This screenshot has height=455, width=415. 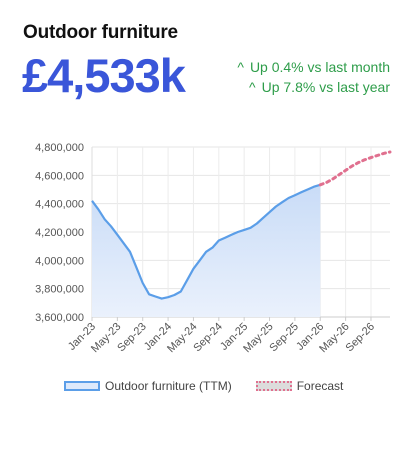 I want to click on change-text-month: Up 0.4% vs last month, so click(x=319, y=67).